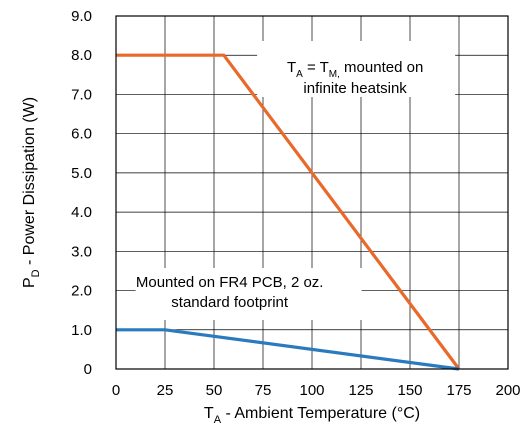 This screenshot has width=531, height=445. Describe the element at coordinates (81, 330) in the screenshot. I see `y-tick-label: 1.0` at that location.